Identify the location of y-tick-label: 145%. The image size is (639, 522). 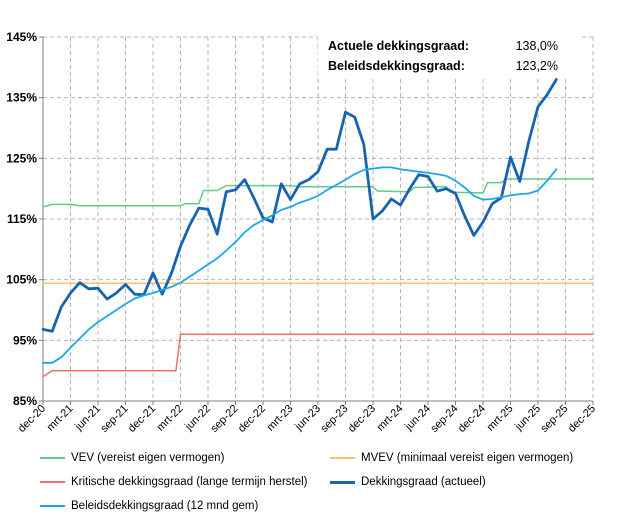
(21, 37).